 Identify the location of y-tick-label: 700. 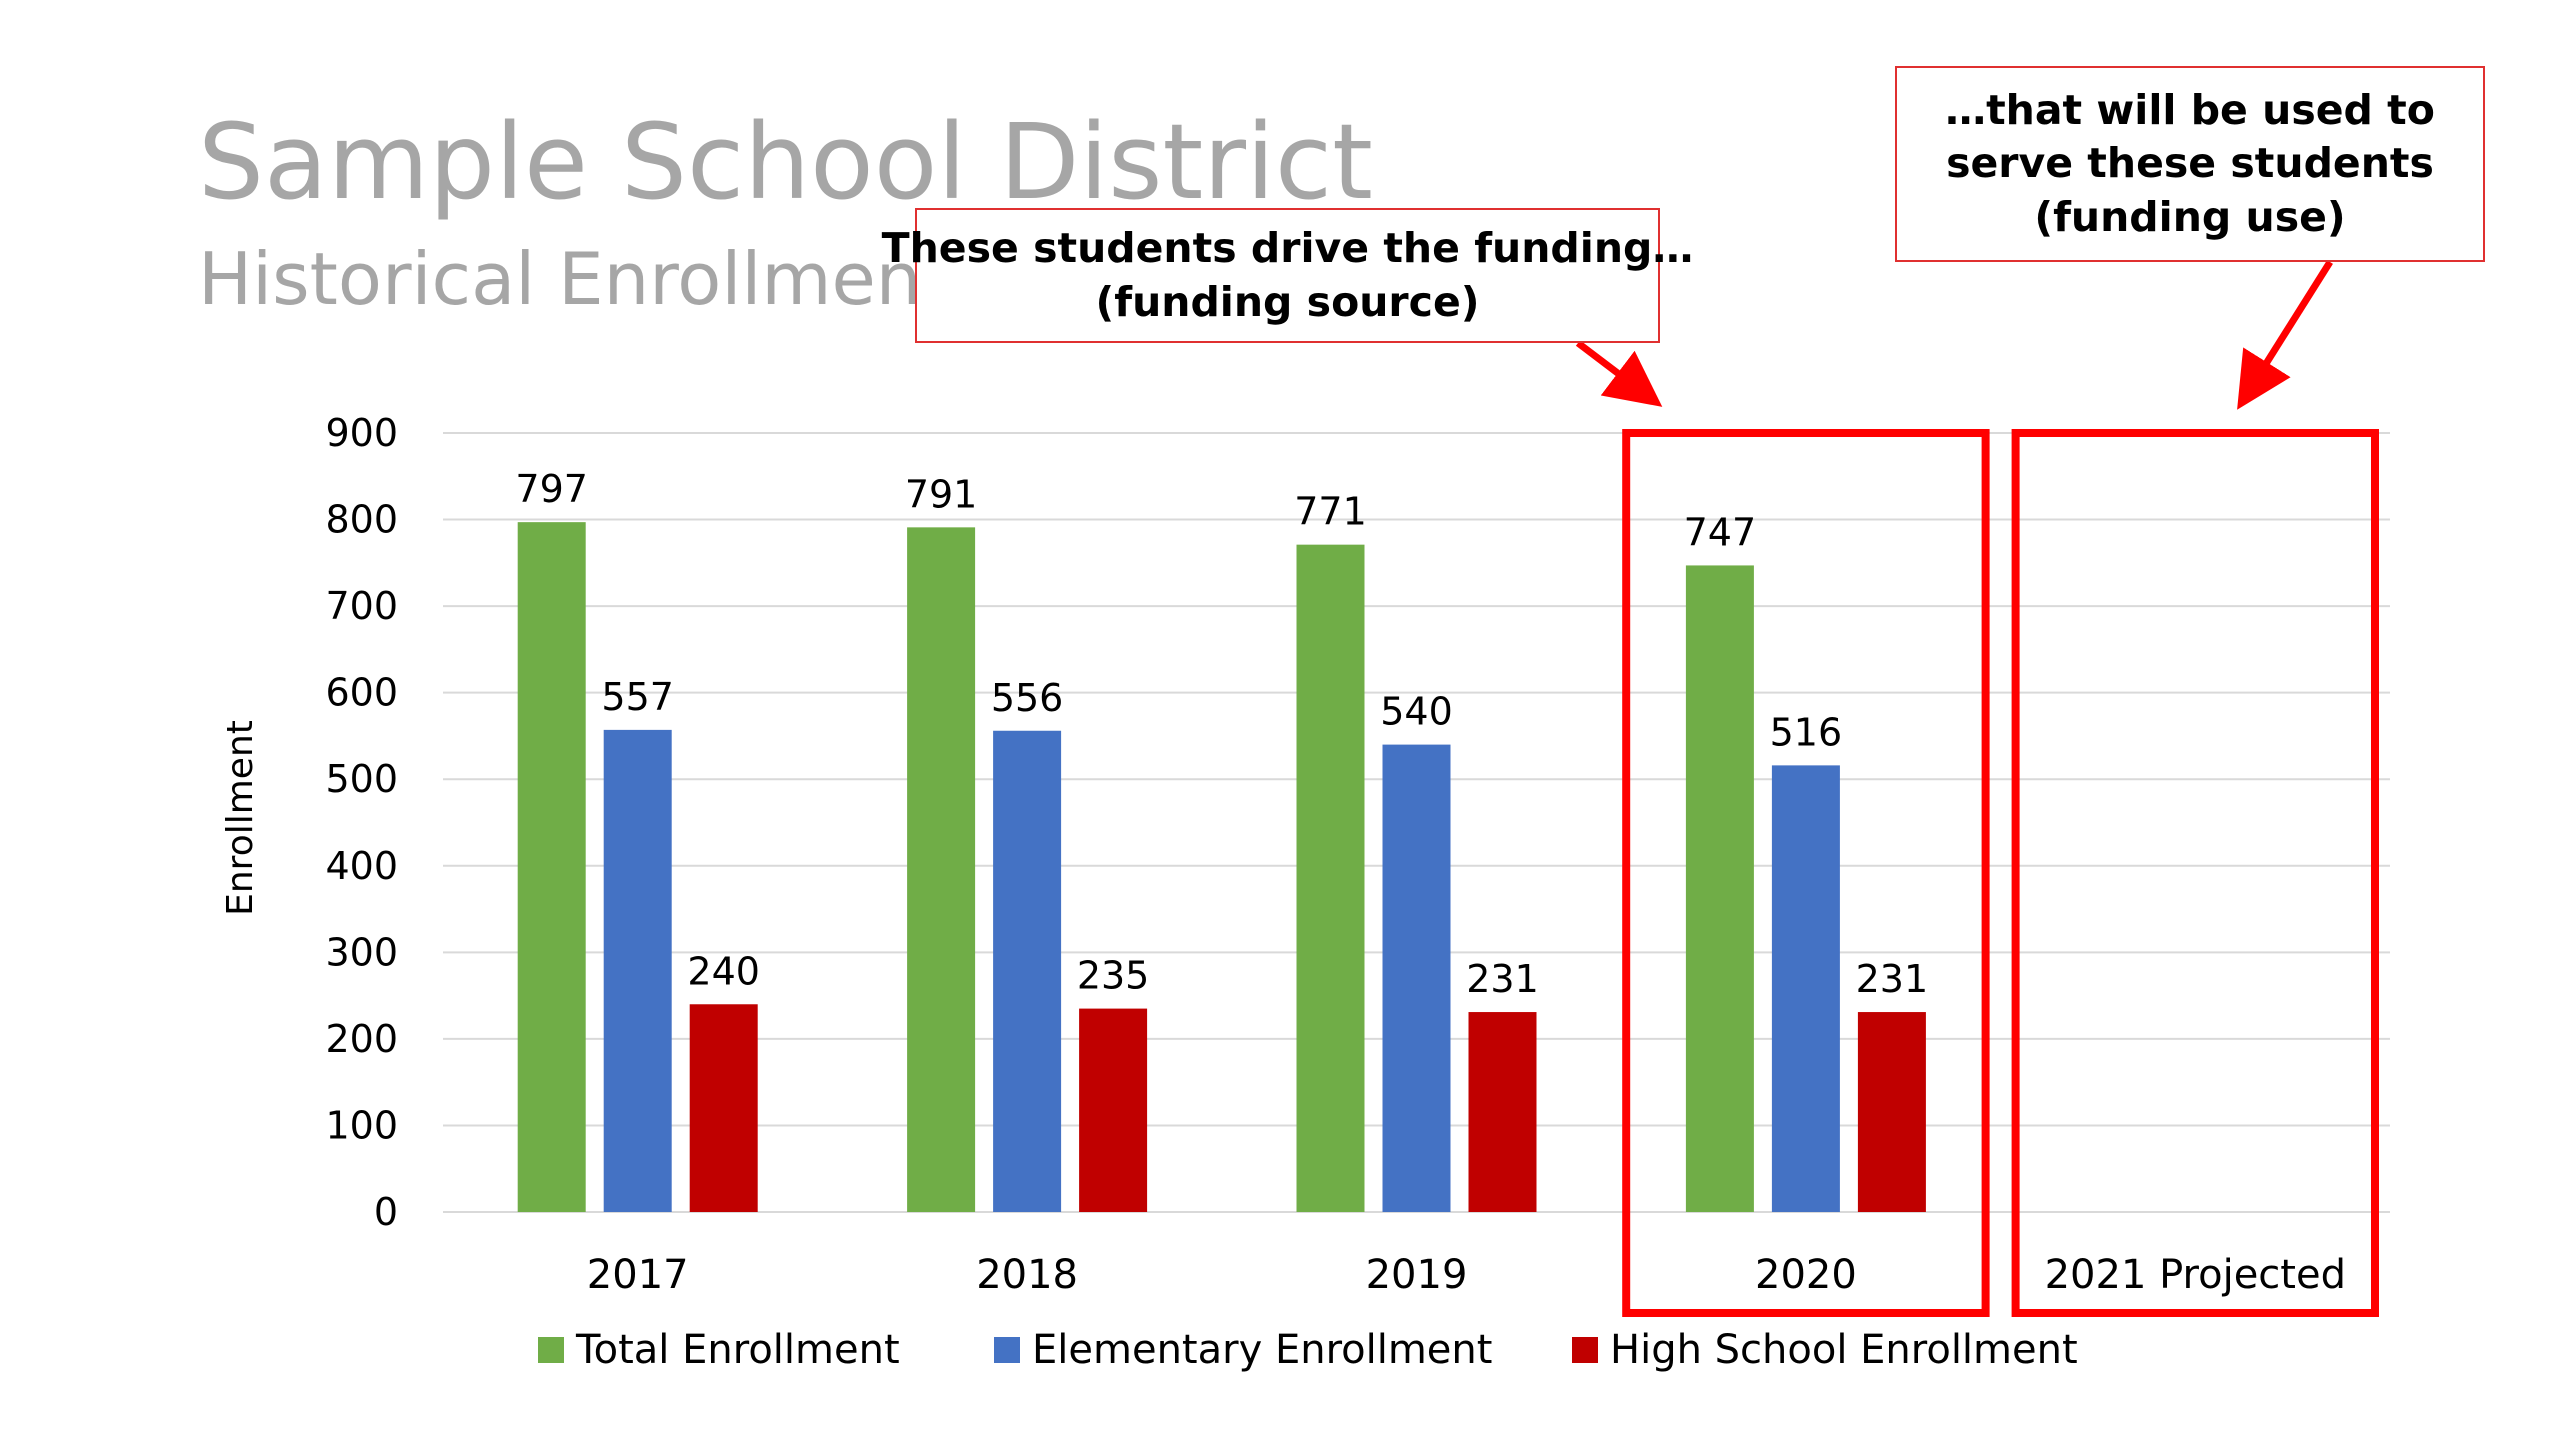
(361, 606).